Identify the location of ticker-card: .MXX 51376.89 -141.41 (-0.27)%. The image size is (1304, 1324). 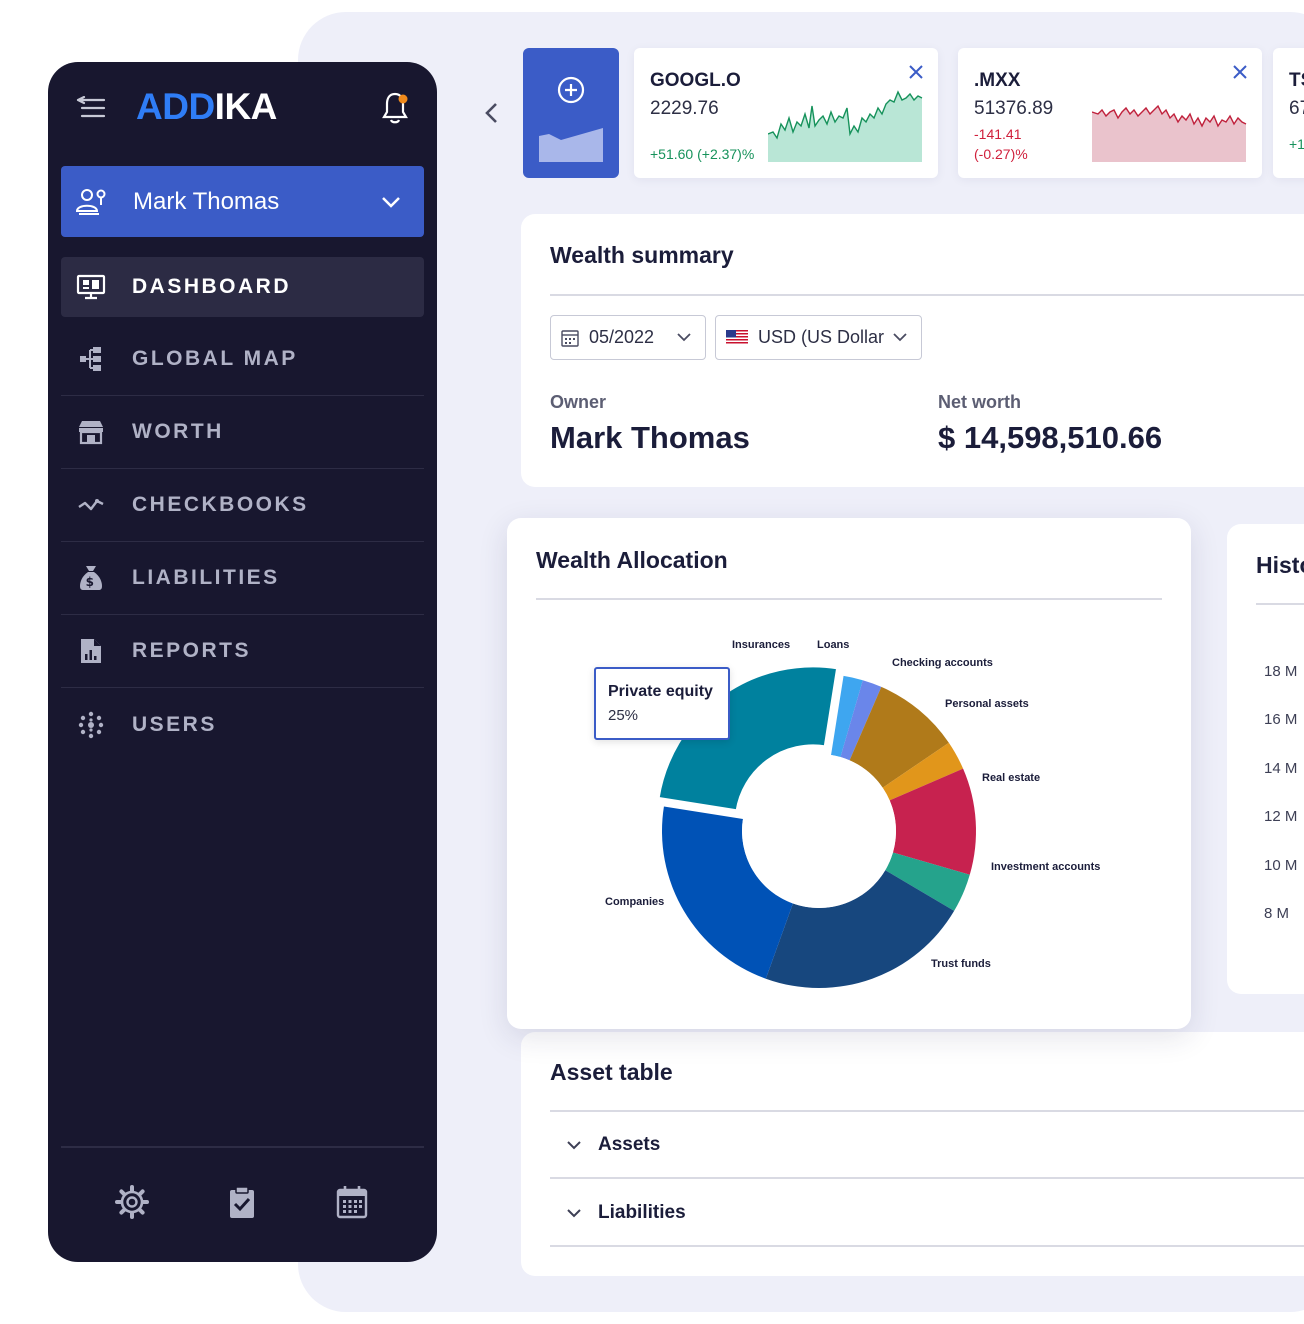
(1110, 113).